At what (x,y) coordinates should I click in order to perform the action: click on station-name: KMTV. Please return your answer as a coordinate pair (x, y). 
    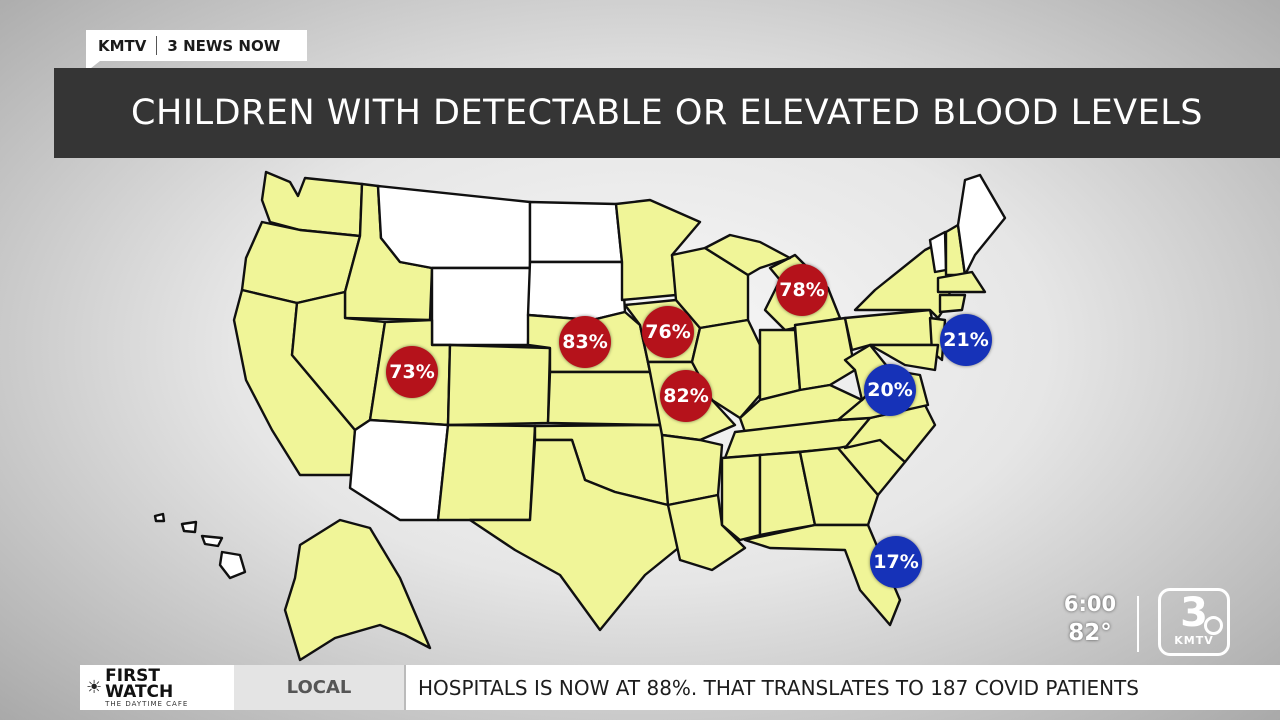
    Looking at the image, I should click on (122, 45).